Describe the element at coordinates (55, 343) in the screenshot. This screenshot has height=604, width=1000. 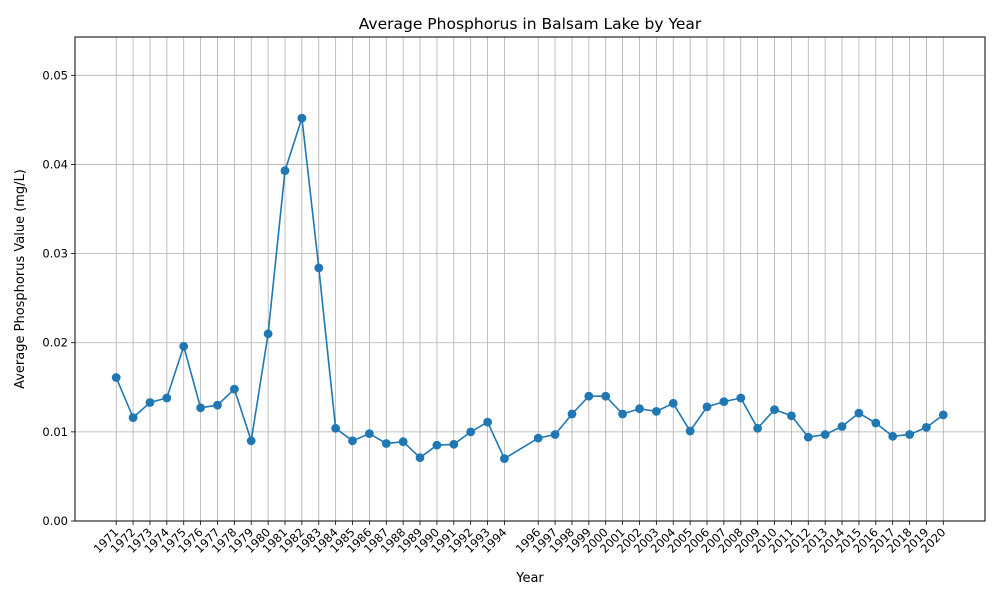
I see `y-tick-label: 0.02` at that location.